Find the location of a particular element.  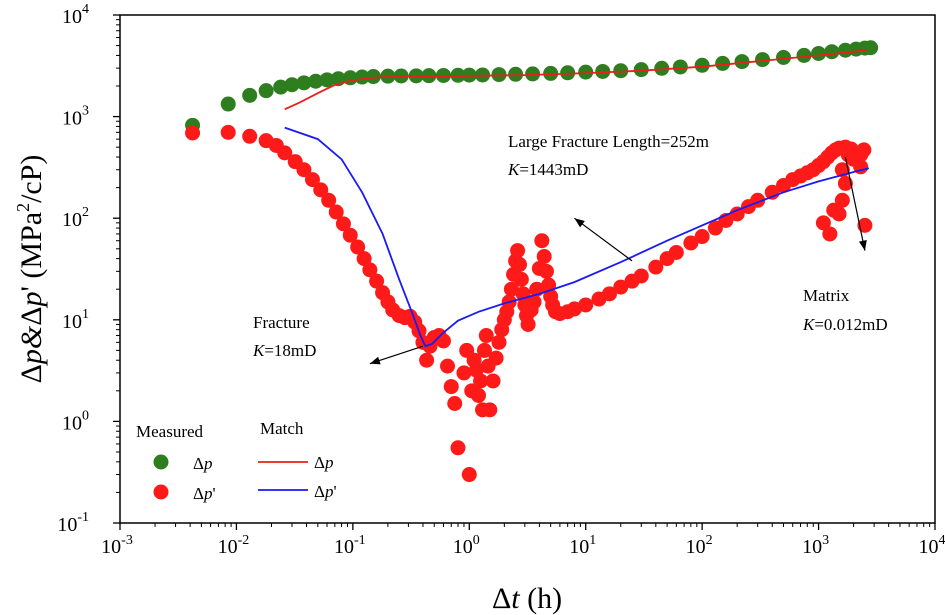

y-tick-label: 10⁴ is located at coordinates (75, 15).